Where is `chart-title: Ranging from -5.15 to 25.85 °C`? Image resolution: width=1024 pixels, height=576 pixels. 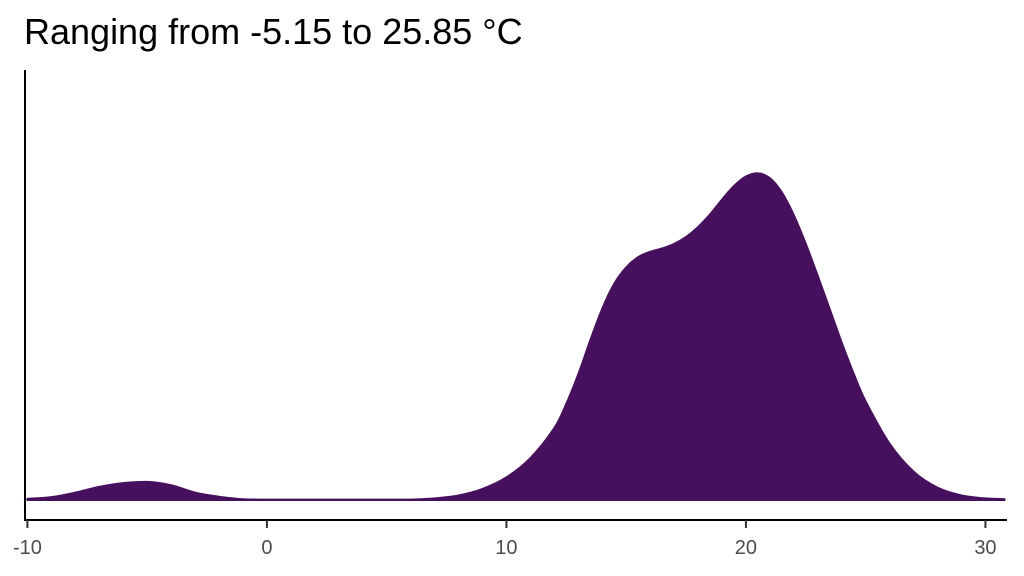
chart-title: Ranging from -5.15 to 25.85 °C is located at coordinates (273, 31).